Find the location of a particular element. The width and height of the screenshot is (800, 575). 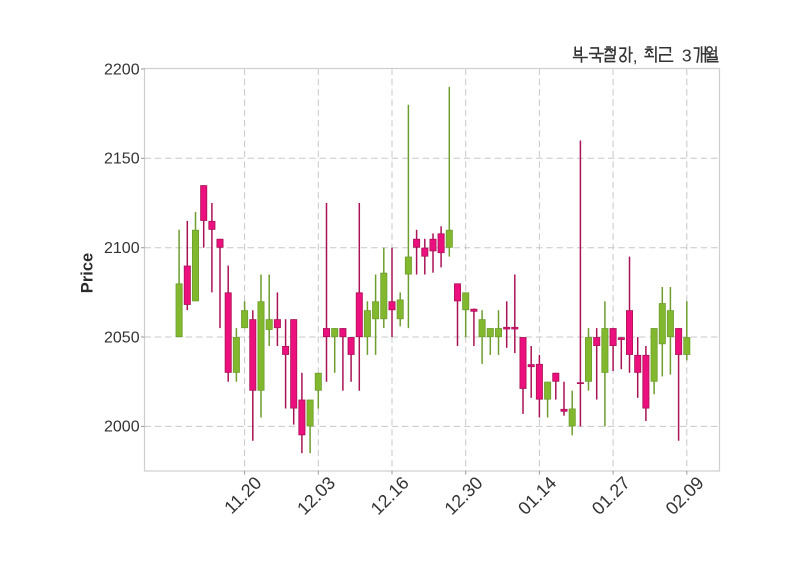

svg-text: 3 is located at coordinates (687, 56).